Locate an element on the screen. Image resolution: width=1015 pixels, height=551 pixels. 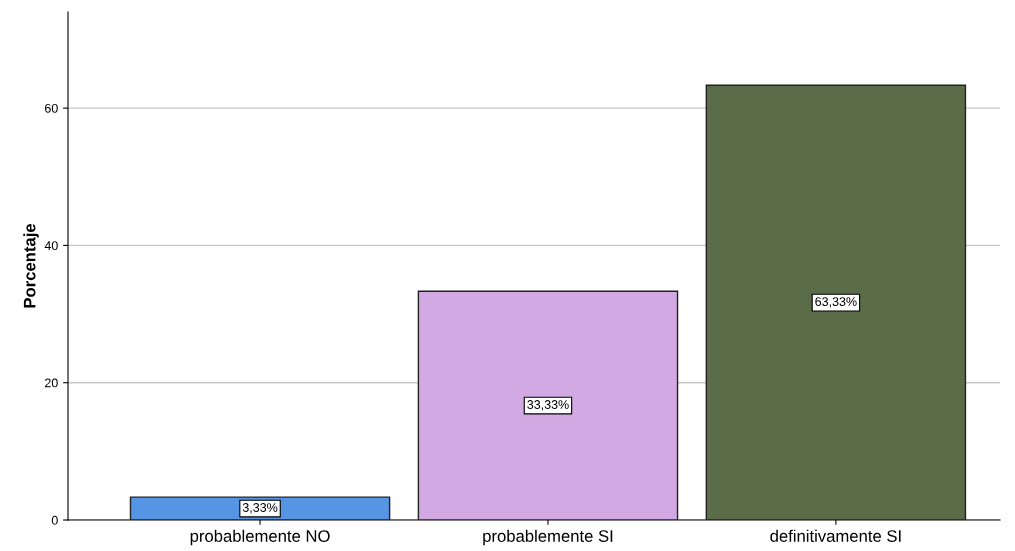
x-tick-label: probablemente NO is located at coordinates (260, 537).